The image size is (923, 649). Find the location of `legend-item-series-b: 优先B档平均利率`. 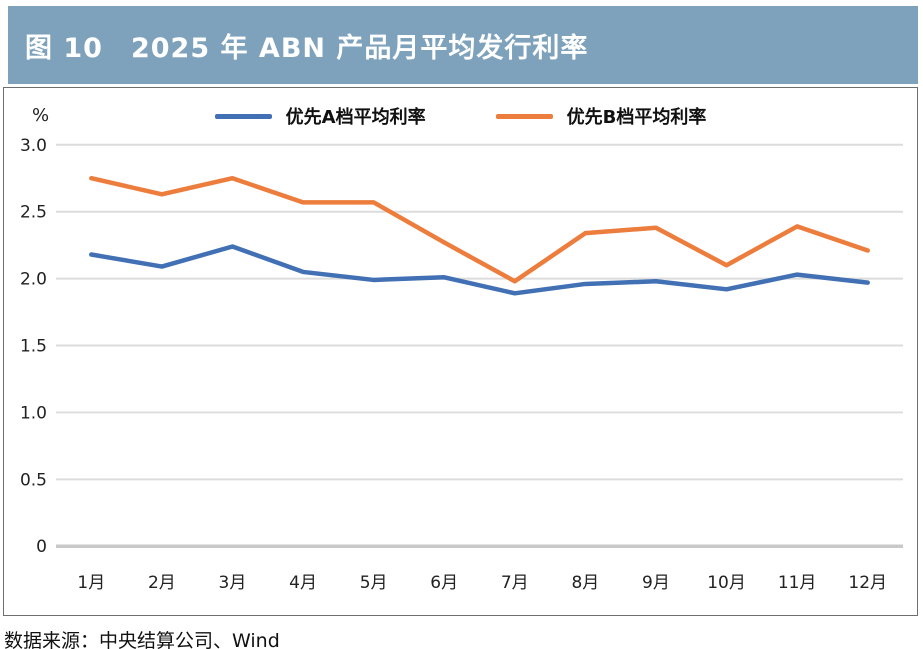

legend-item-series-b: 优先B档平均利率 is located at coordinates (601, 116).